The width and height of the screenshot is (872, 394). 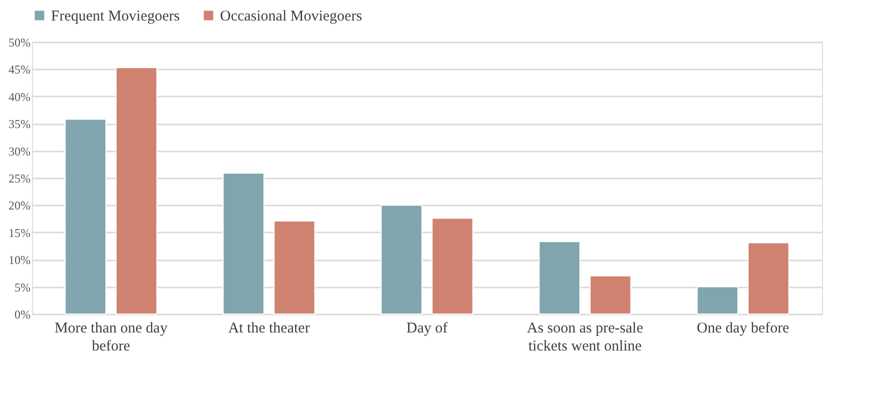 I want to click on y-tick-label: 45%, so click(x=19, y=69).